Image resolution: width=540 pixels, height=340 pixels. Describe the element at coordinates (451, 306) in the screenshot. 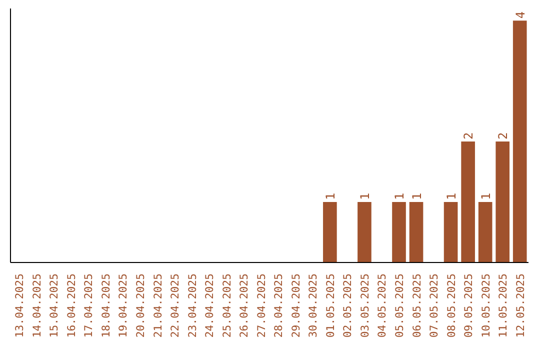

I see `x-tick-label: 08.05.2025` at that location.